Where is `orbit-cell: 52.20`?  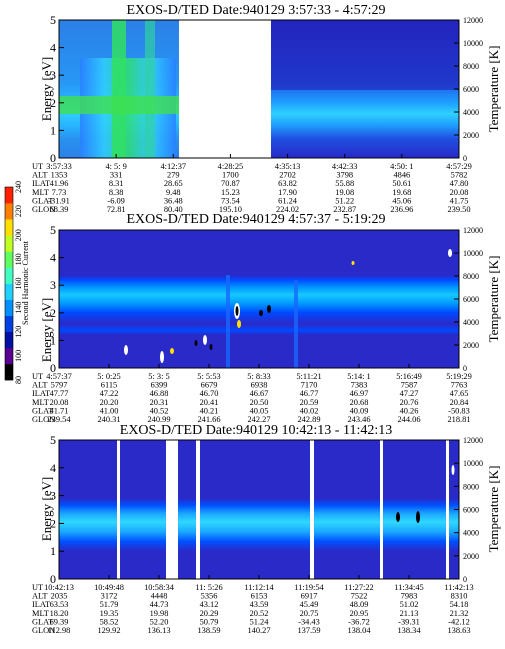 orbit-cell: 52.20 is located at coordinates (159, 621).